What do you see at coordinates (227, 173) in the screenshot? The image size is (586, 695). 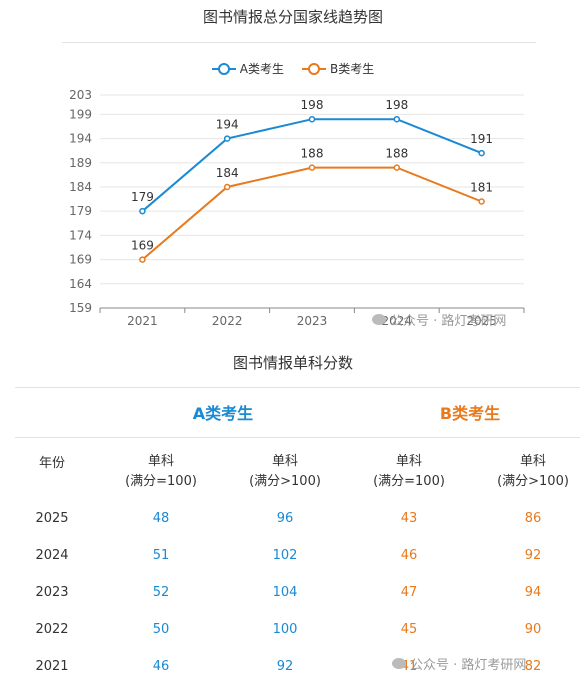 I see `data-label: 184` at bounding box center [227, 173].